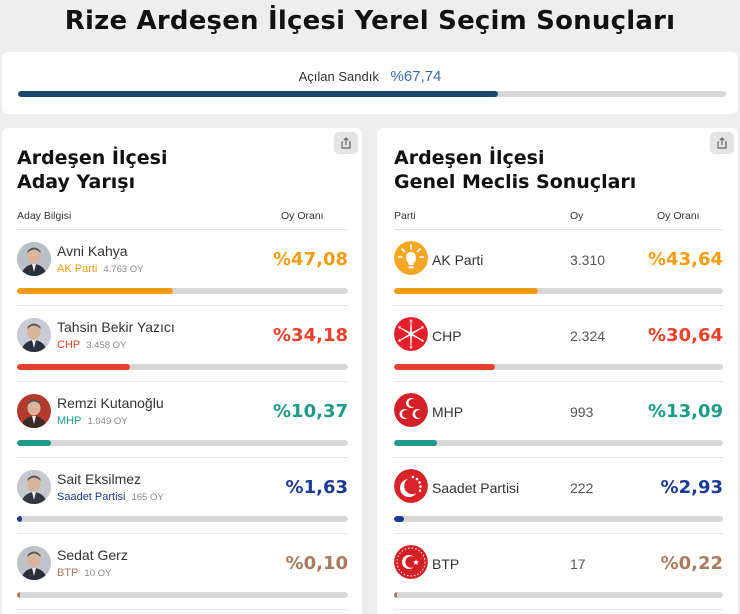 This screenshot has width=740, height=614. I want to click on candidates-title-line2: Aday Yarışı, so click(76, 182).